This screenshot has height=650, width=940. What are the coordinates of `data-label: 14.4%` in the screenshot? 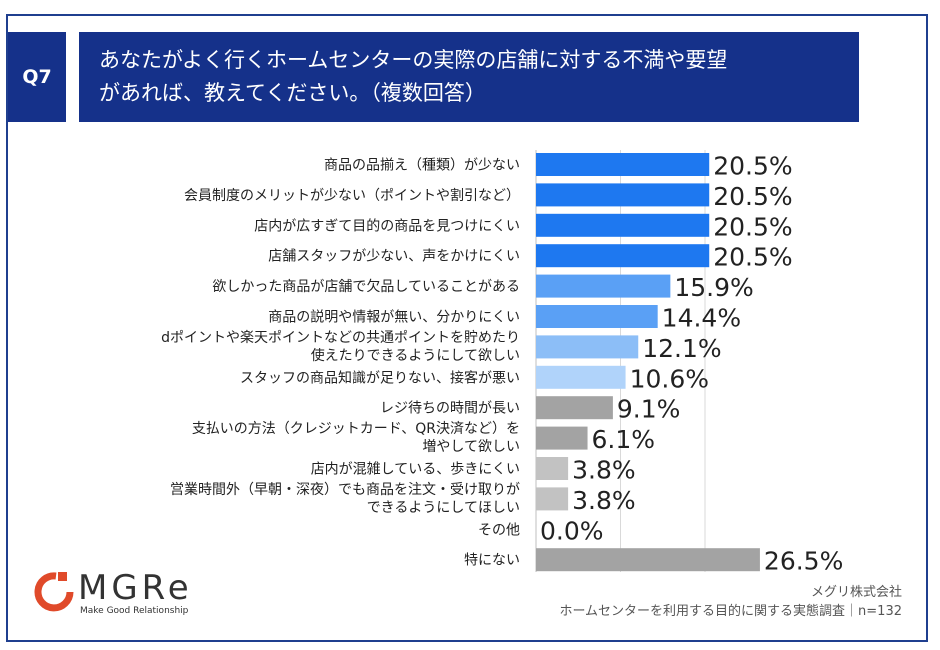 It's located at (701, 318).